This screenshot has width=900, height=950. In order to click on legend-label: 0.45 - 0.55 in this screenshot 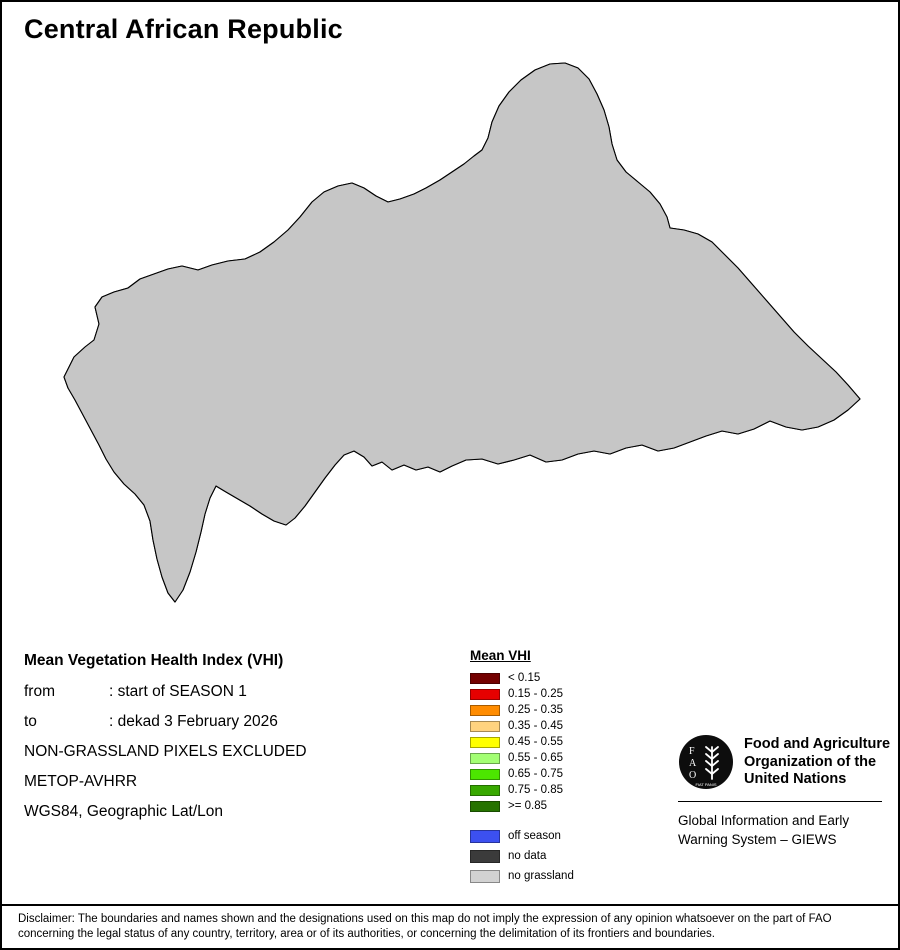, I will do `click(535, 742)`.